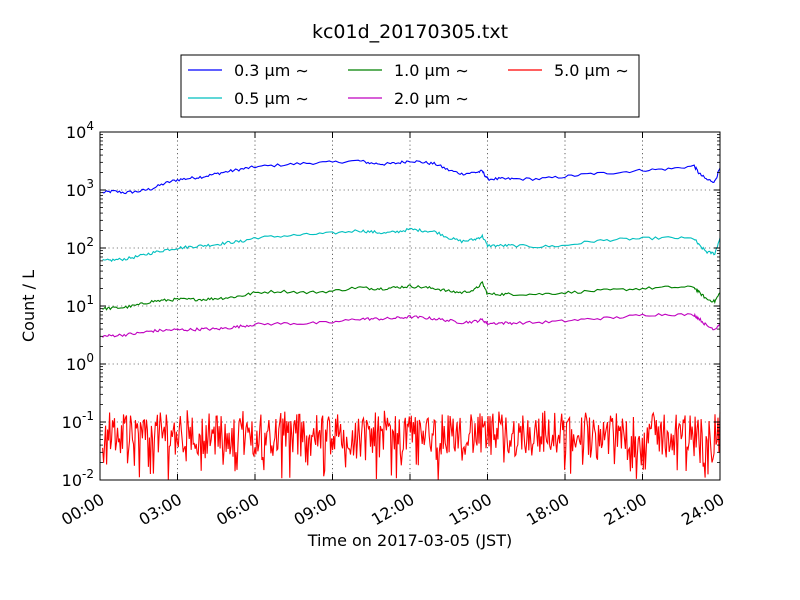  What do you see at coordinates (80, 188) in the screenshot?
I see `y-tick-label: 10³` at bounding box center [80, 188].